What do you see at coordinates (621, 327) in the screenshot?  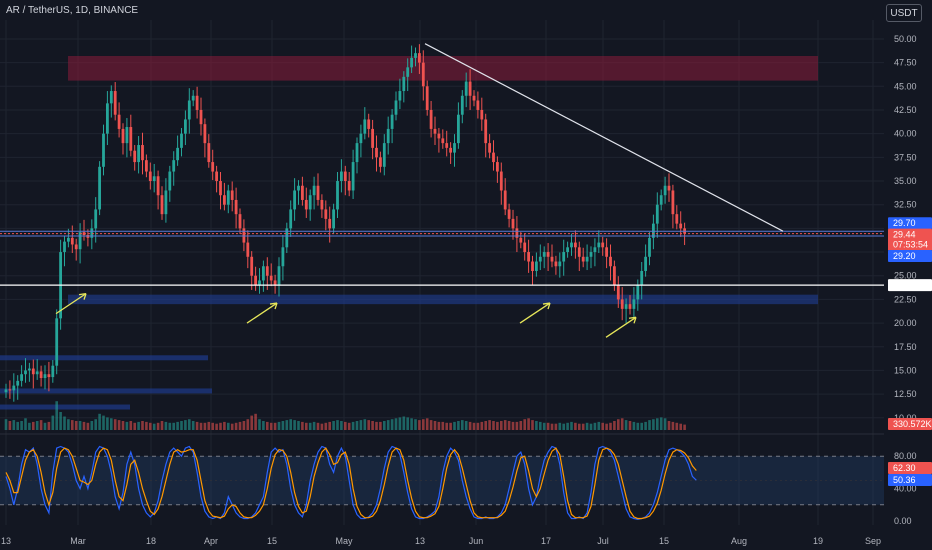 I see `annotation-arrow` at bounding box center [621, 327].